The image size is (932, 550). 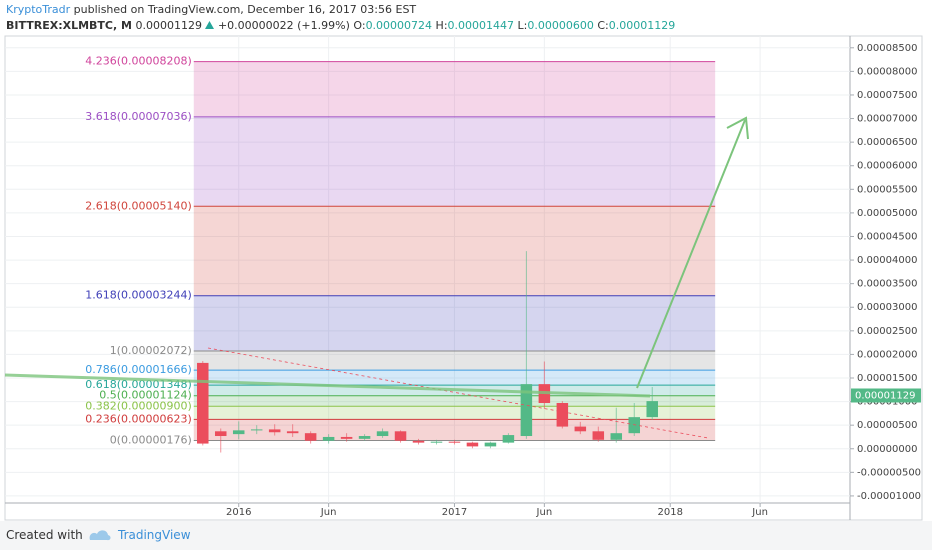 What do you see at coordinates (887, 95) in the screenshot?
I see `y-tick-label: 0.00007500` at bounding box center [887, 95].